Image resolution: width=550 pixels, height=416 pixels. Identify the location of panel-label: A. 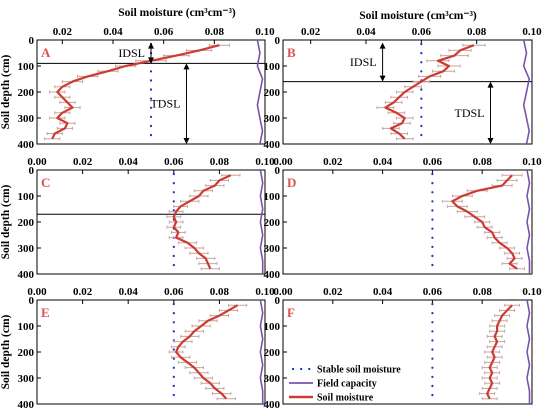
(46, 52).